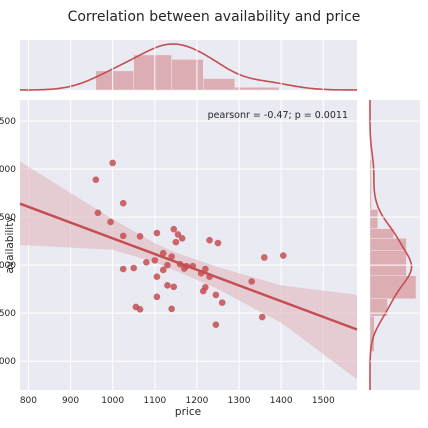 The height and width of the screenshot is (428, 428). Describe the element at coordinates (8, 314) in the screenshot. I see `y-tick-label: 1500` at that location.